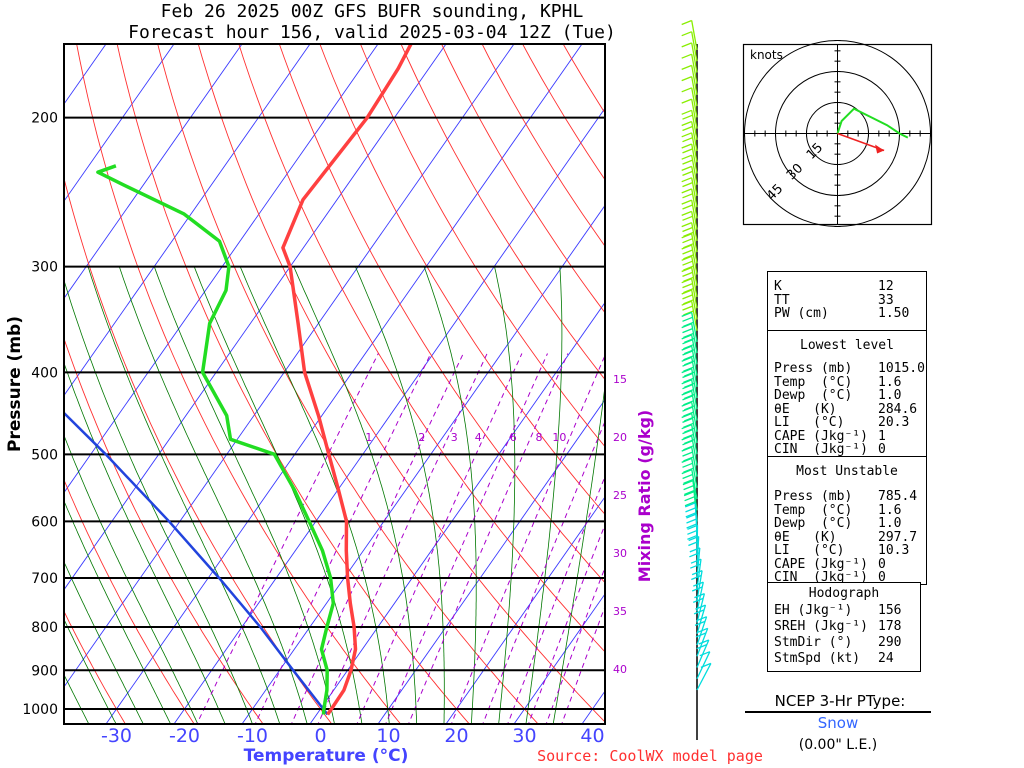 The width and height of the screenshot is (1024, 768). Describe the element at coordinates (805, 409) in the screenshot. I see `index-lowest-label: θE (K)` at that location.